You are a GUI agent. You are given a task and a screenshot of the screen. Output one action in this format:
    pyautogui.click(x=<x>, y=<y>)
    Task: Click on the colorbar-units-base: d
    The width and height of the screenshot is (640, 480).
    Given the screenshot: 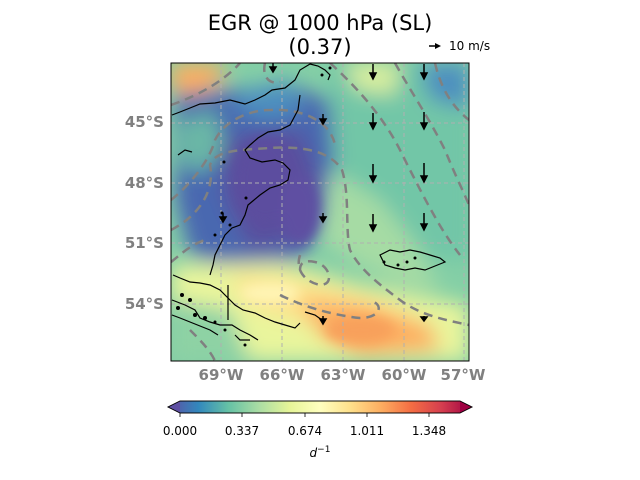 What is the action you would take?
    pyautogui.click(x=313, y=453)
    